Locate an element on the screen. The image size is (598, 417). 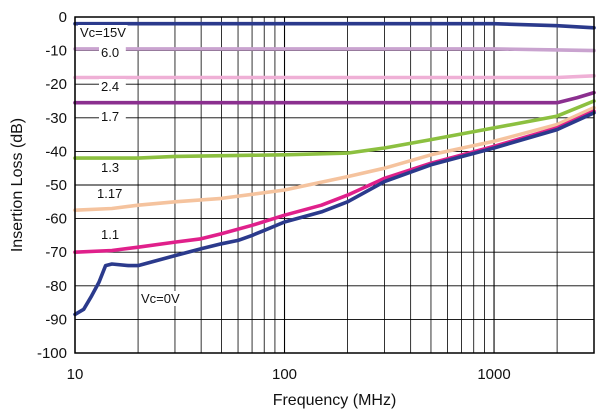
series-label: 1.1 is located at coordinates (110, 234).